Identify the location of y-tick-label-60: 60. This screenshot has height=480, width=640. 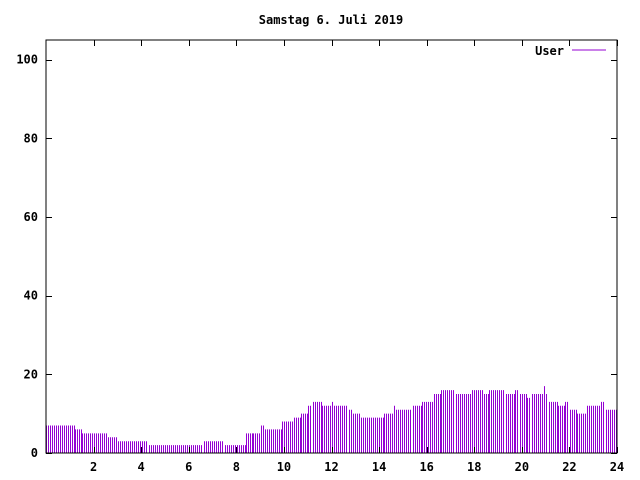
(31, 217).